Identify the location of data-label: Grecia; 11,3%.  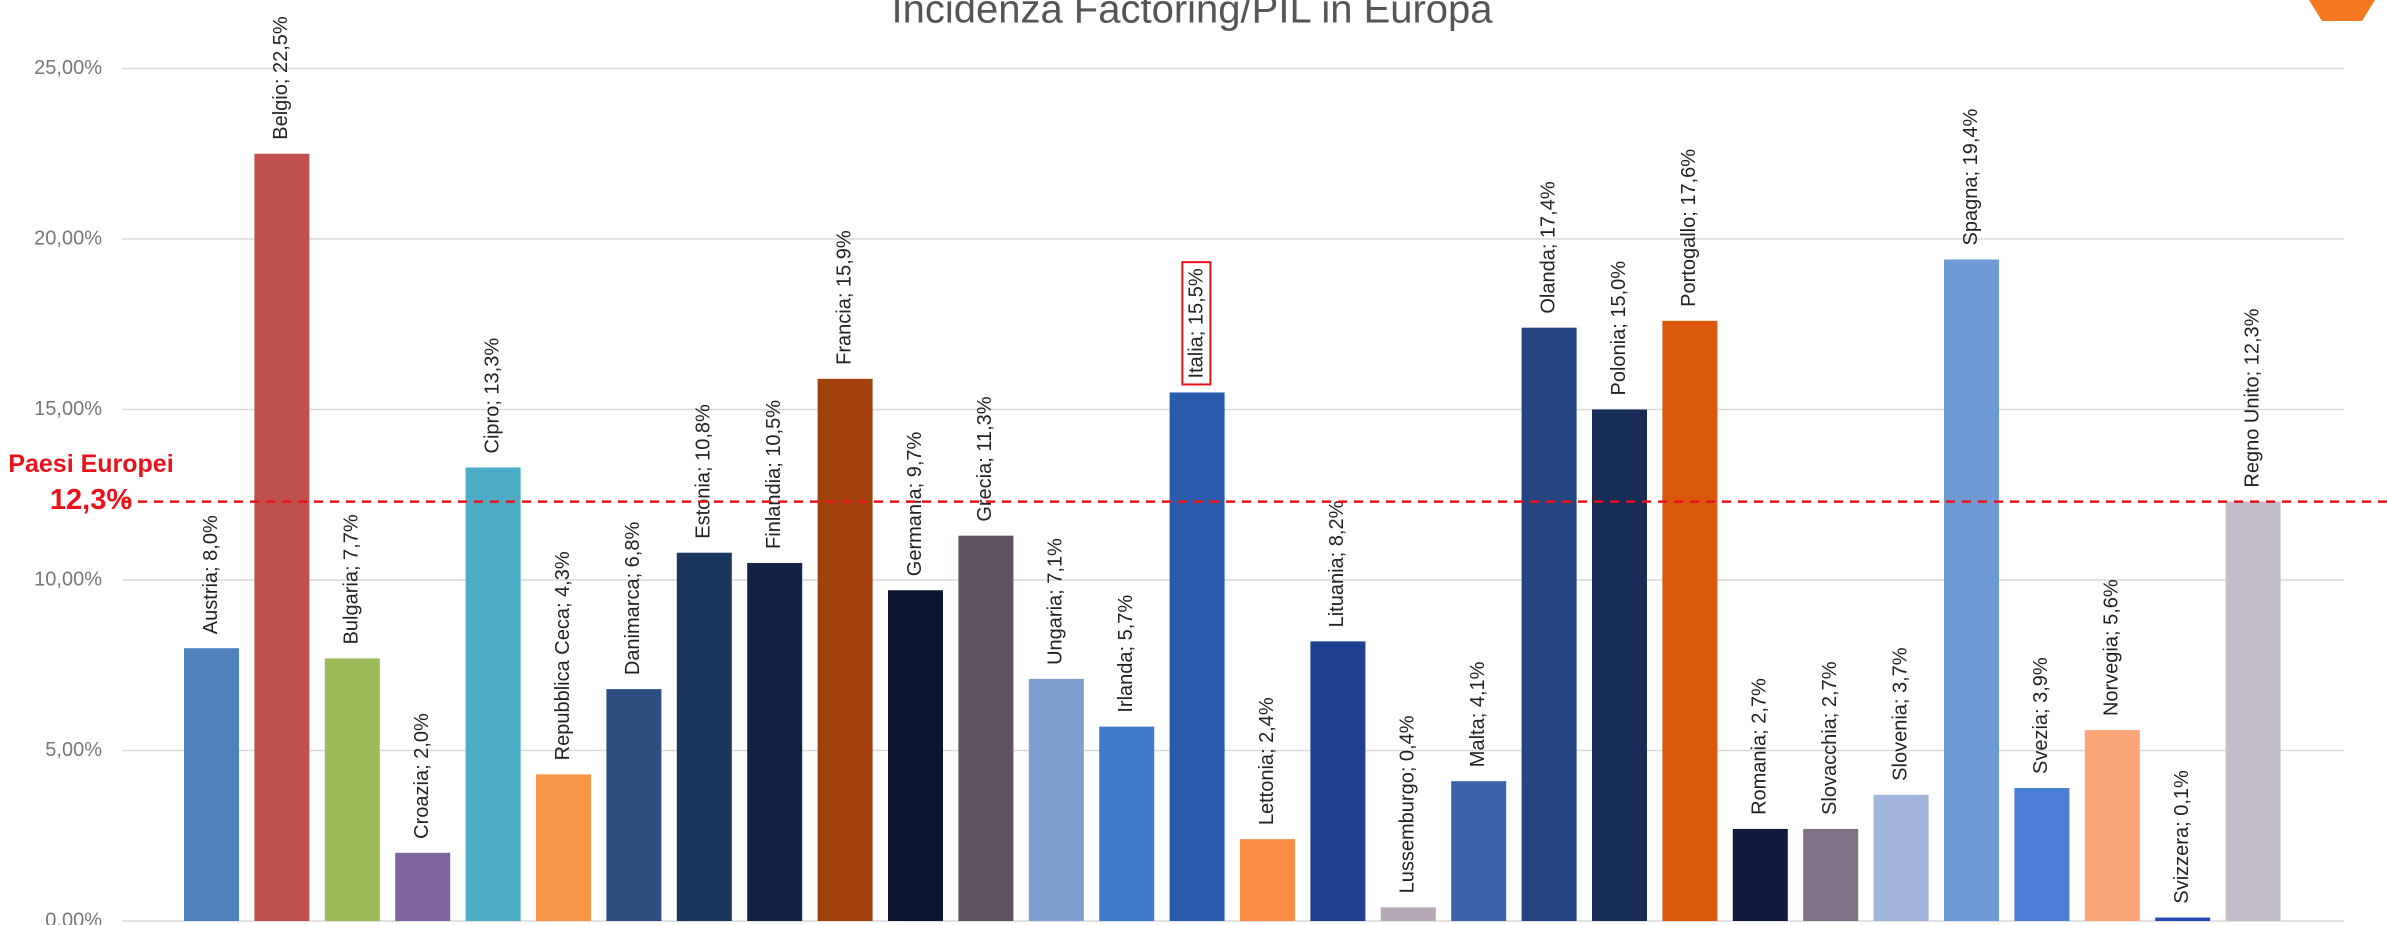
(985, 458).